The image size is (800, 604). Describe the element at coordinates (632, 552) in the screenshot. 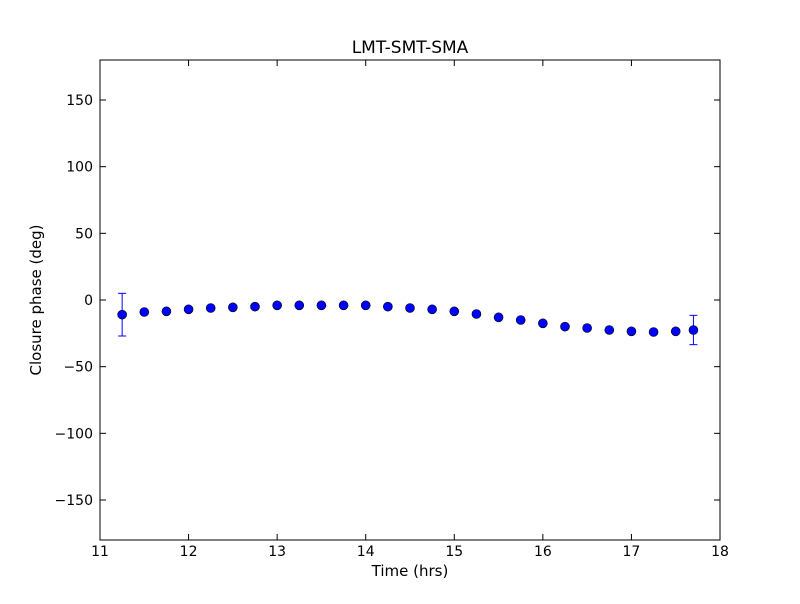

I see `x-tick-label: 17` at that location.